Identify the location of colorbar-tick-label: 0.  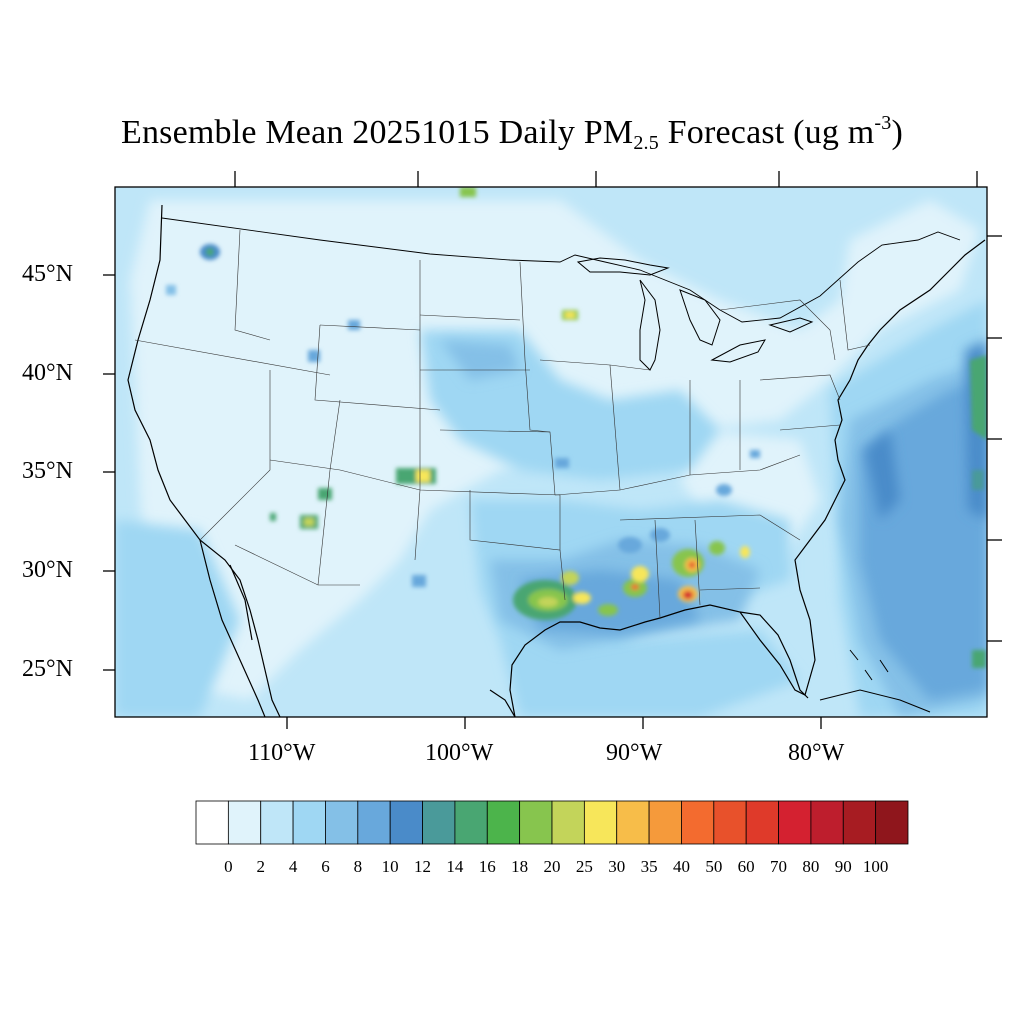
(228, 866).